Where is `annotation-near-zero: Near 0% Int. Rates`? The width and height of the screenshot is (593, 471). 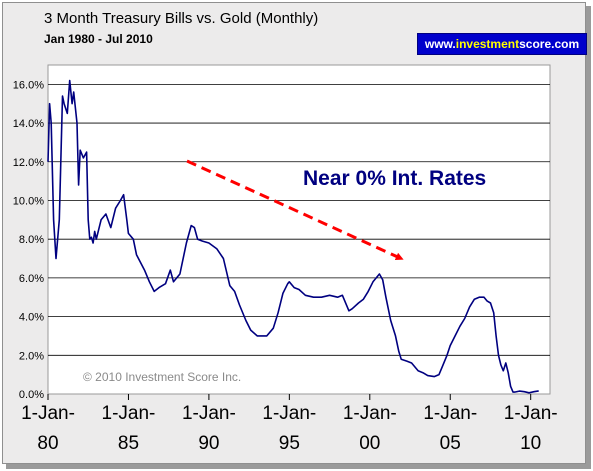 annotation-near-zero: Near 0% Int. Rates is located at coordinates (394, 178).